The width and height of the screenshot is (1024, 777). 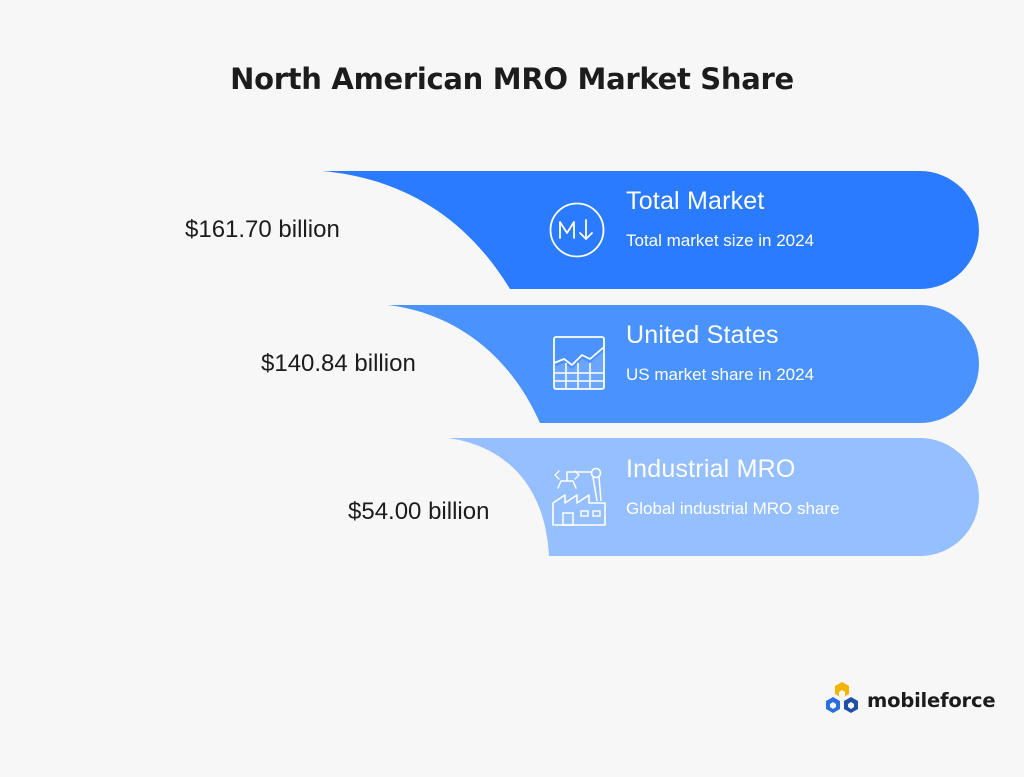 I want to click on tier-value-industrial-mro: $54.00 billion, so click(x=419, y=511).